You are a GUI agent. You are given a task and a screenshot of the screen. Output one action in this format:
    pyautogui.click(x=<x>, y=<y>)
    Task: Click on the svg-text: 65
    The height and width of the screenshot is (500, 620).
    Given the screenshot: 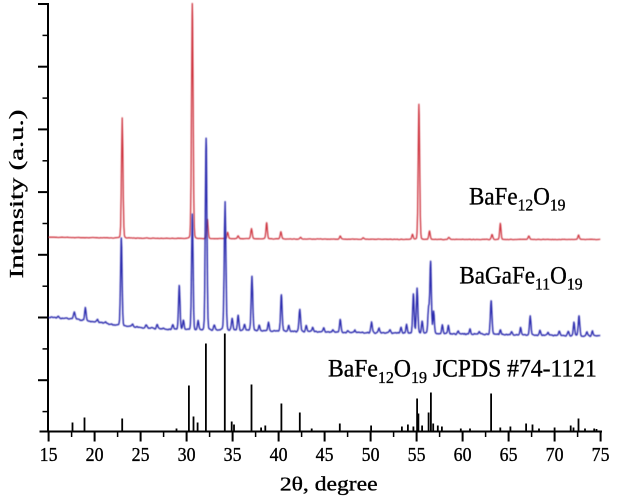 What is the action you would take?
    pyautogui.click(x=509, y=455)
    